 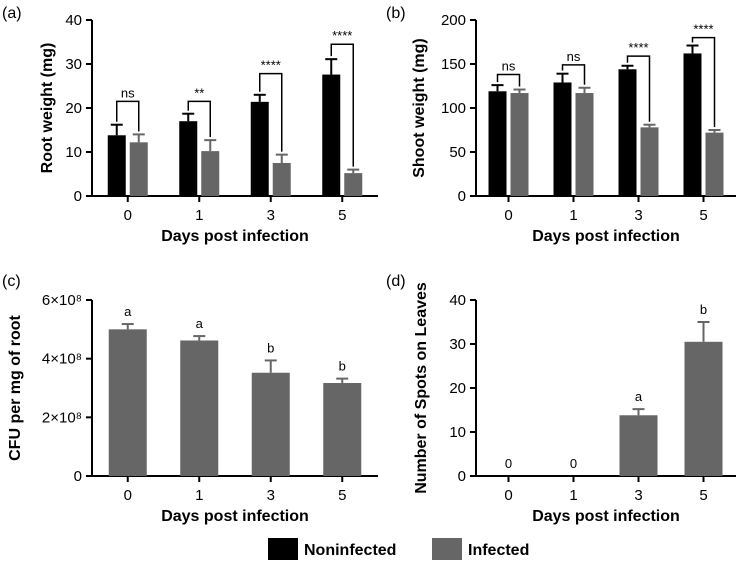 I want to click on legend-swatch-infected, so click(x=447, y=549).